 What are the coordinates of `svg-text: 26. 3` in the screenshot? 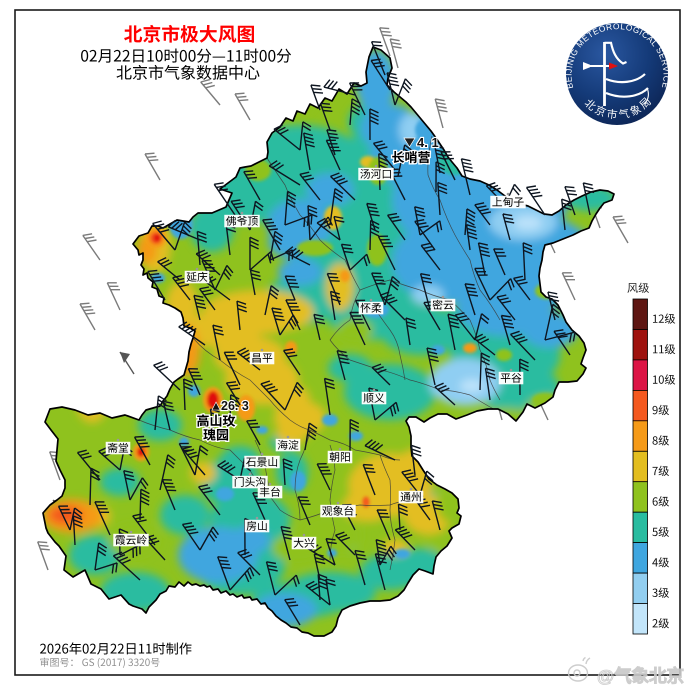 It's located at (235, 406).